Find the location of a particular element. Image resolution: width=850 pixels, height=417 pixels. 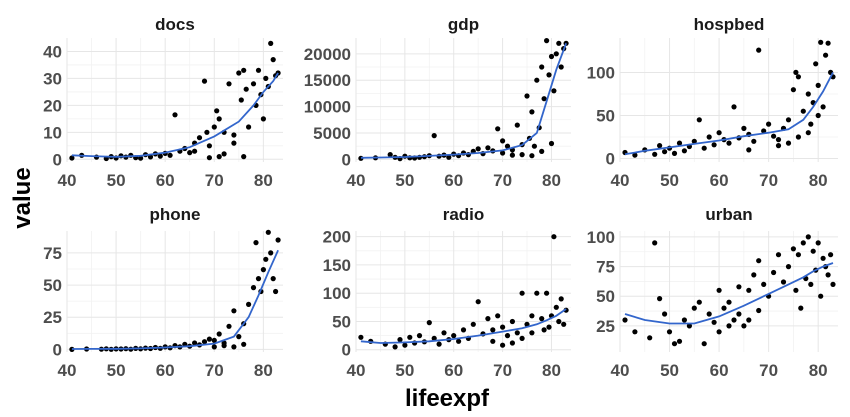

x-tick-label: 60 is located at coordinates (165, 180).